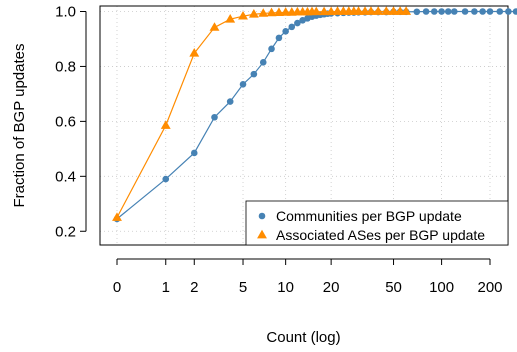  I want to click on x-tick-label-3: 5, so click(243, 287).